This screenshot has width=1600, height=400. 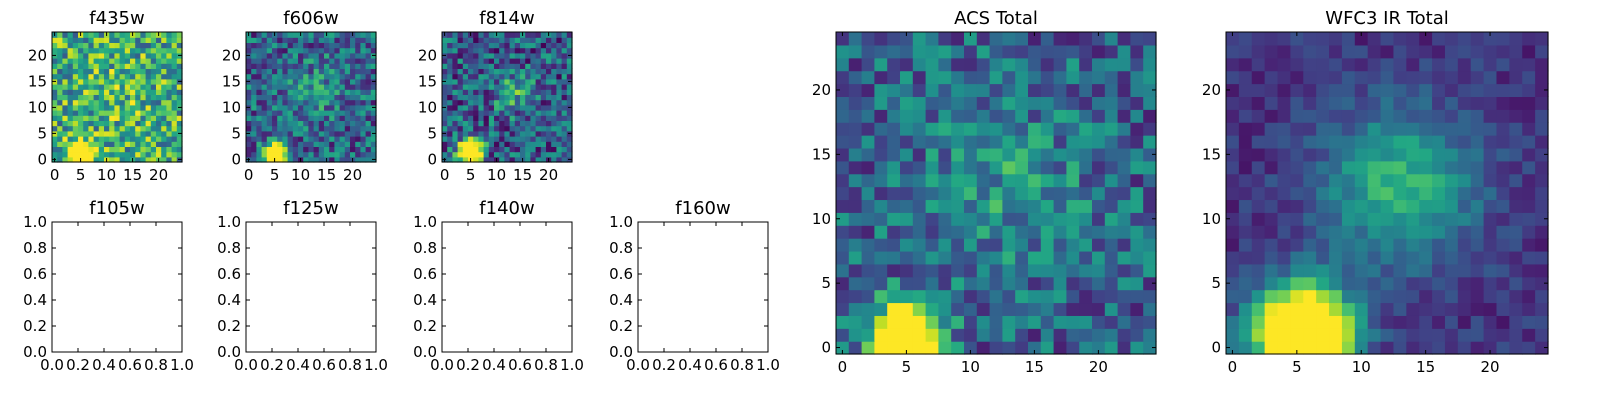 What do you see at coordinates (702, 208) in the screenshot?
I see `panel-title: f160w` at bounding box center [702, 208].